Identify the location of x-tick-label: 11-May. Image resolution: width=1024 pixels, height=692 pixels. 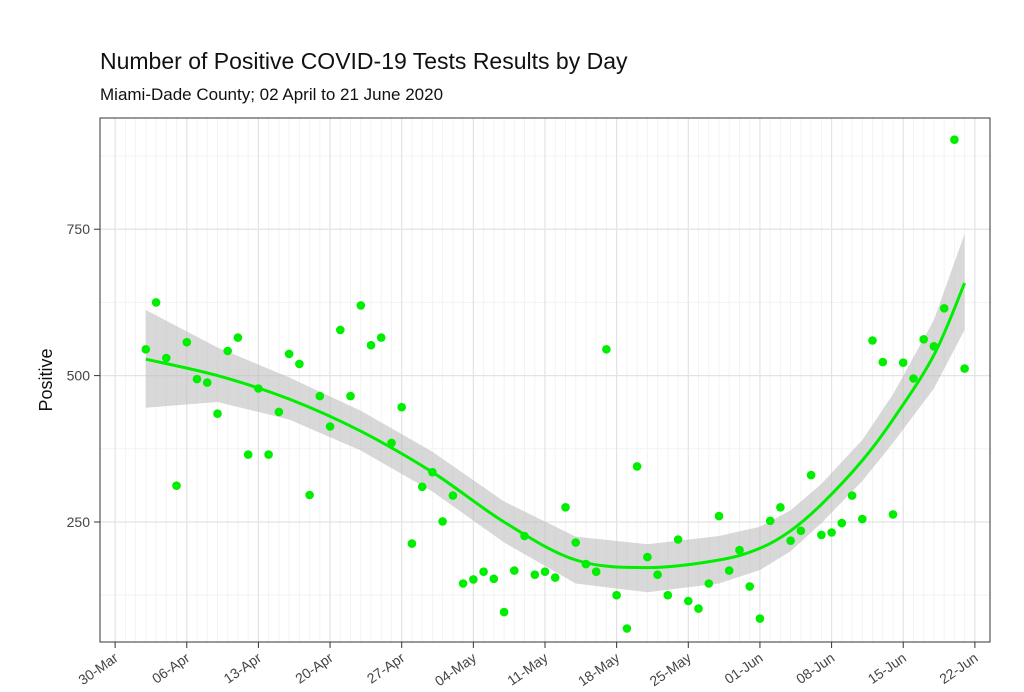
(527, 668).